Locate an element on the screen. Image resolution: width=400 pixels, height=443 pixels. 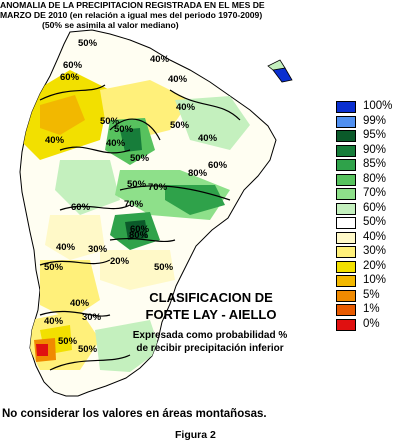
zone-near-normal-east is located at coordinates (137, 270).